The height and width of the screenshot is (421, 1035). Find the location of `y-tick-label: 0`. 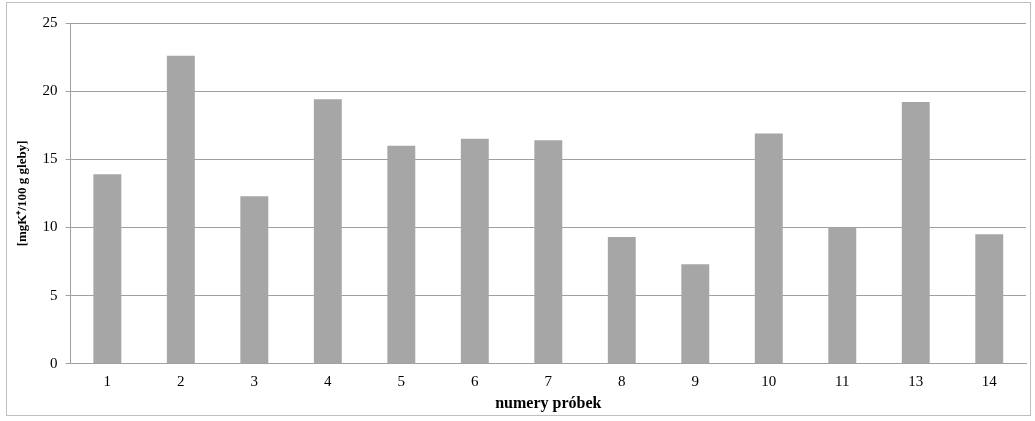

y-tick-label: 0 is located at coordinates (54, 362).